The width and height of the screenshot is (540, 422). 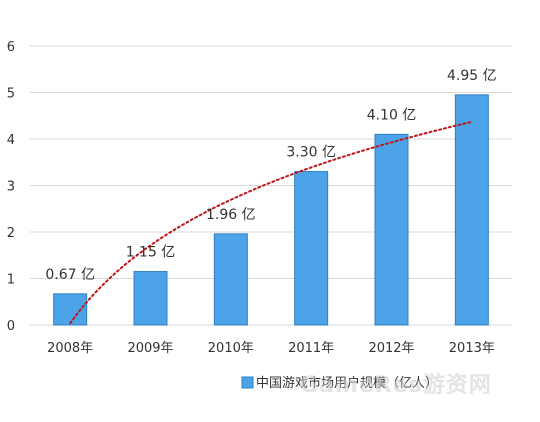 What do you see at coordinates (11, 187) in the screenshot?
I see `y-tick-label: 3` at bounding box center [11, 187].